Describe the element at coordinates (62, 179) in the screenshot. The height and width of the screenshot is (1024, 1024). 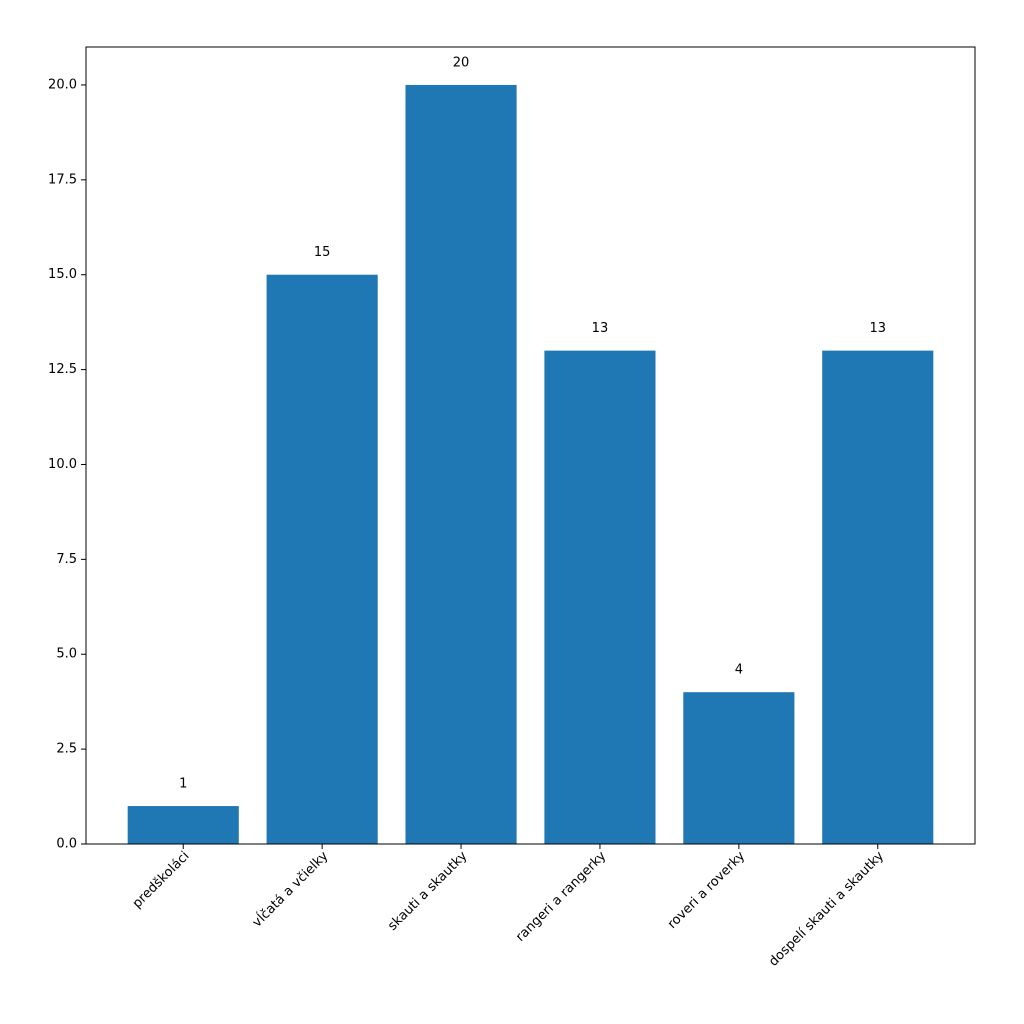
I see `y-tick-label: 17.5` at that location.